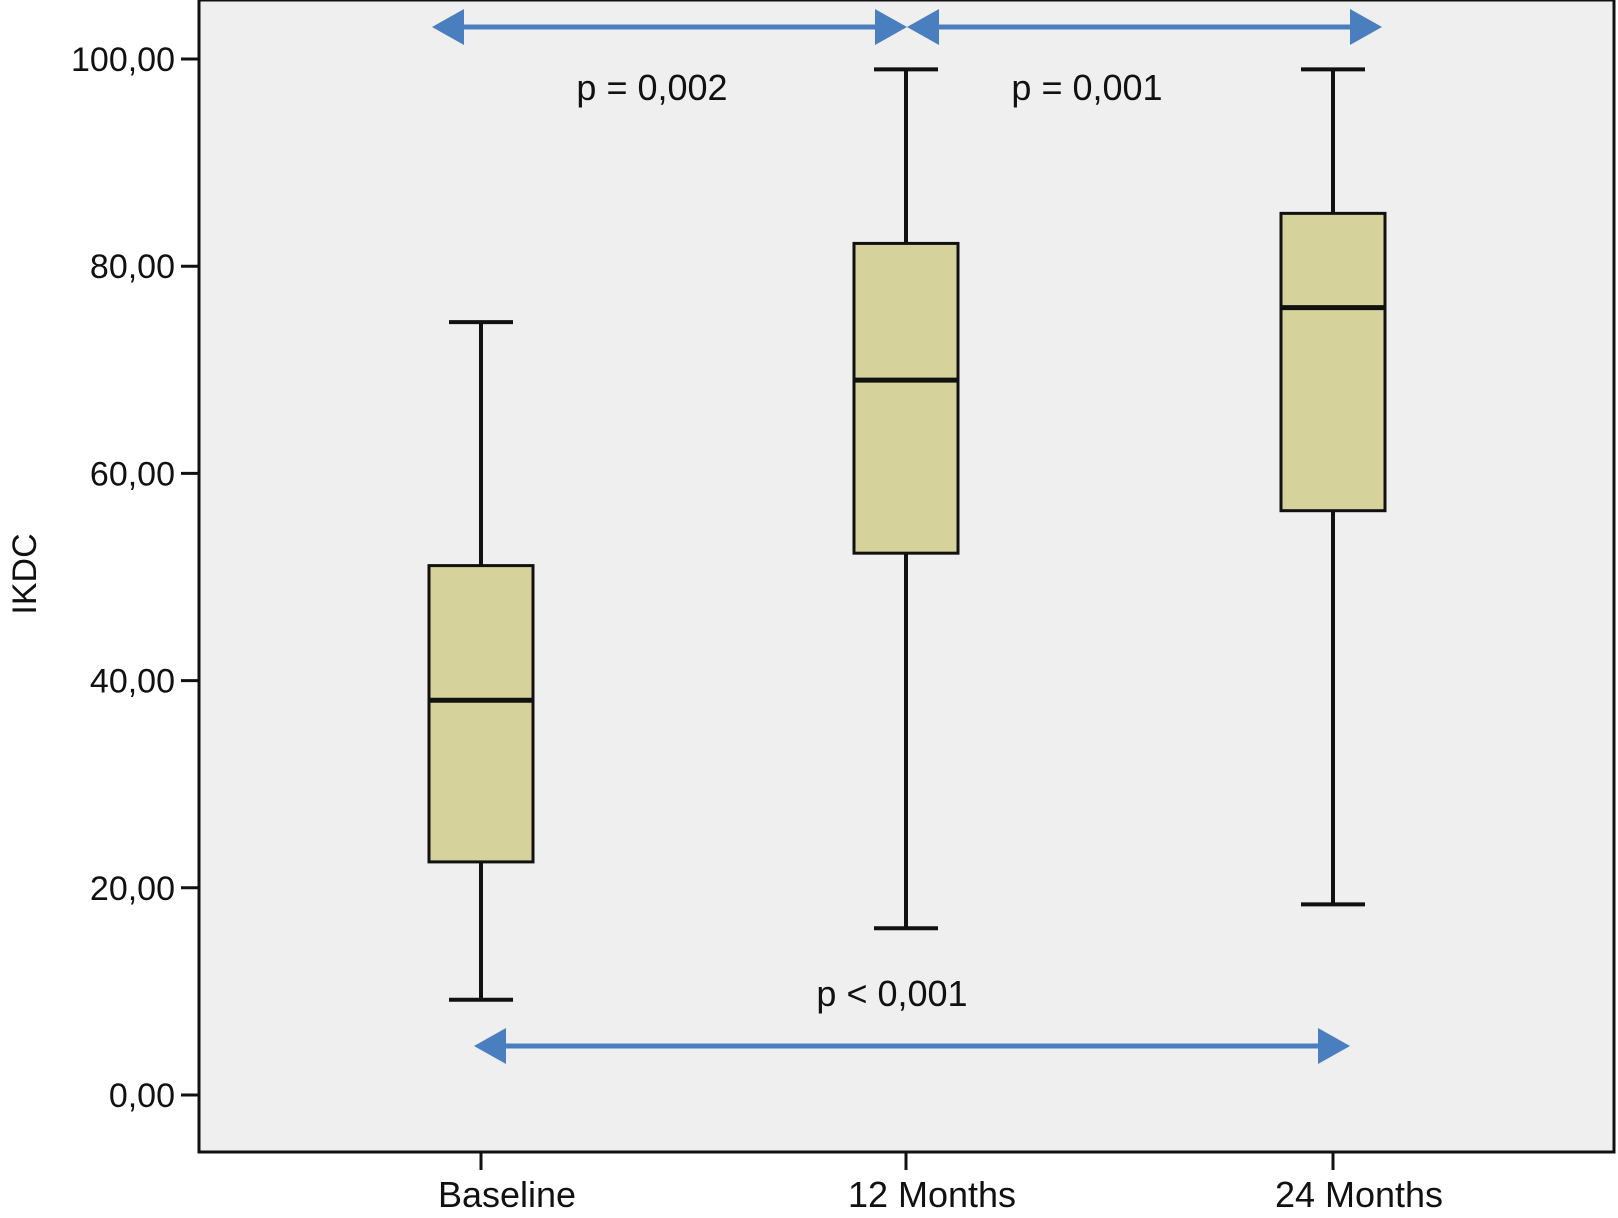  Describe the element at coordinates (507, 1194) in the screenshot. I see `x-category-label: Baseline` at that location.